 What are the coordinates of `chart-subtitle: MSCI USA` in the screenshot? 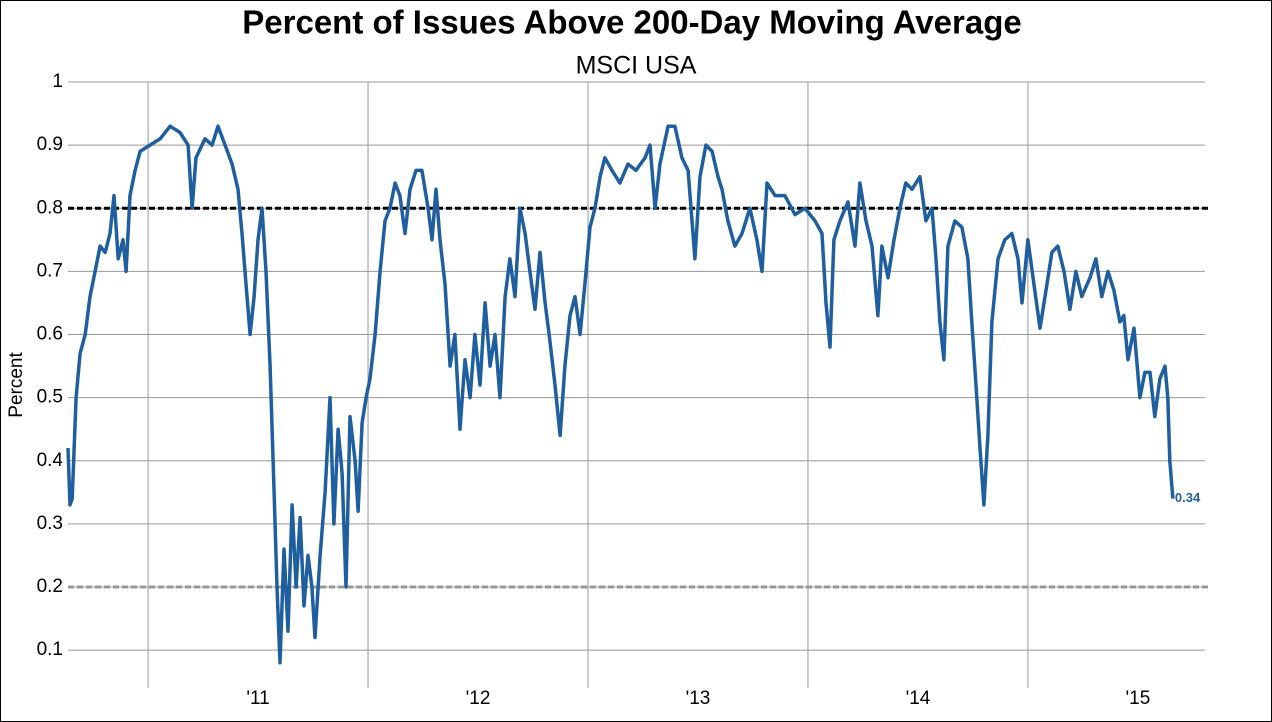 It's located at (636, 66).